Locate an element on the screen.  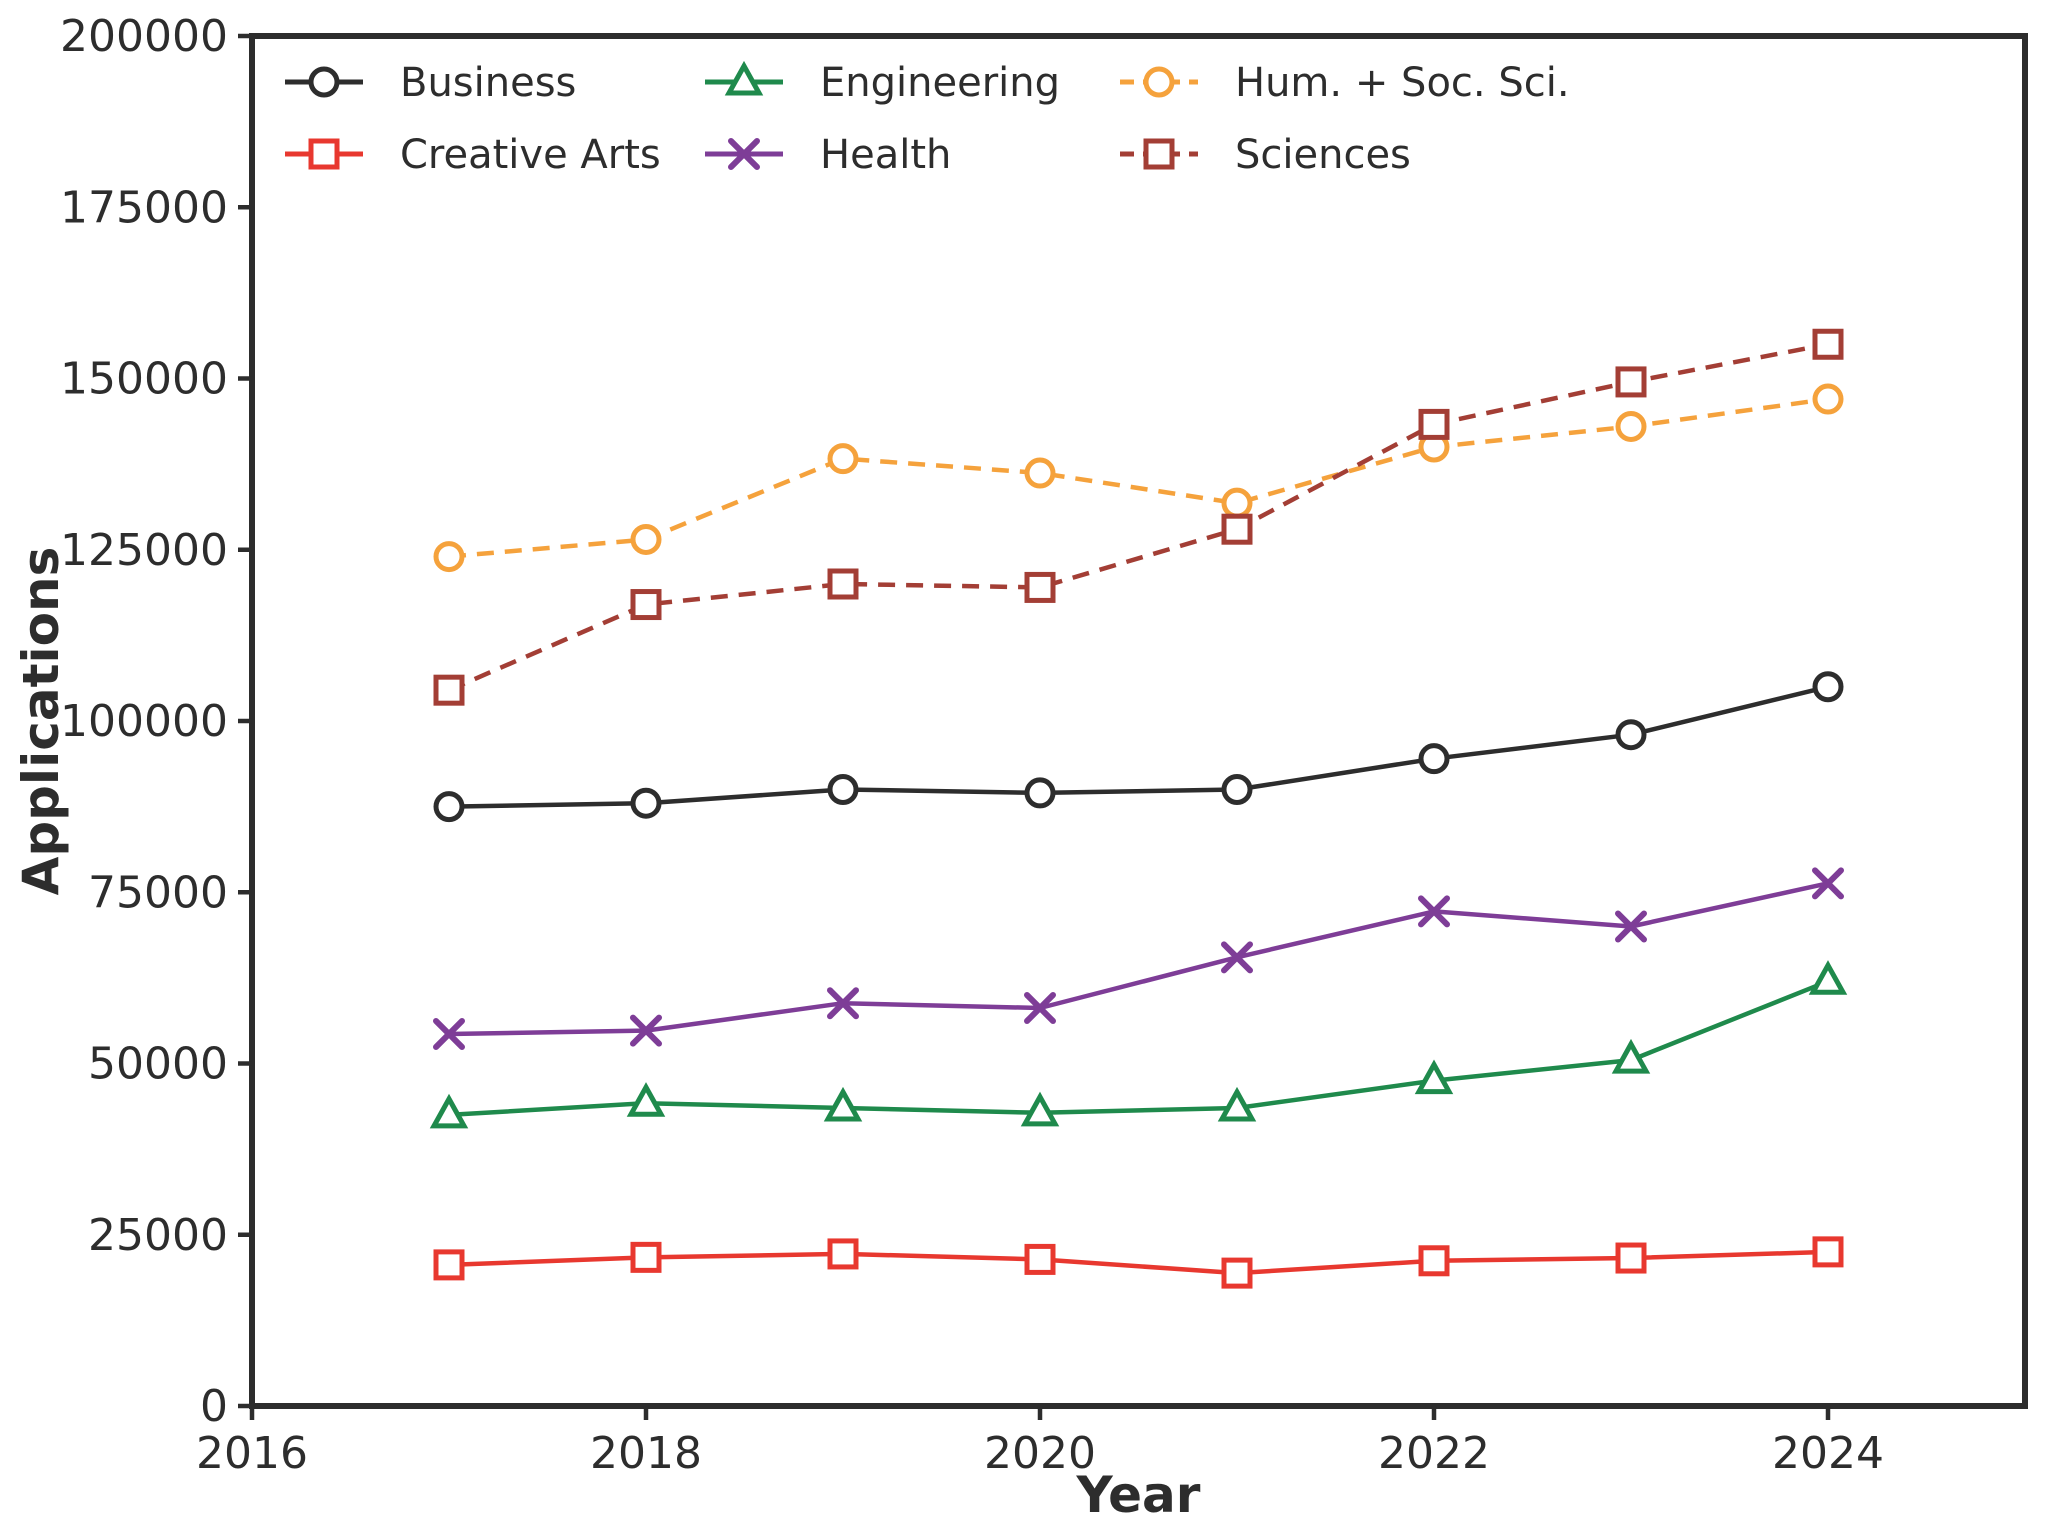
legend-label: Sciences is located at coordinates (1323, 155).